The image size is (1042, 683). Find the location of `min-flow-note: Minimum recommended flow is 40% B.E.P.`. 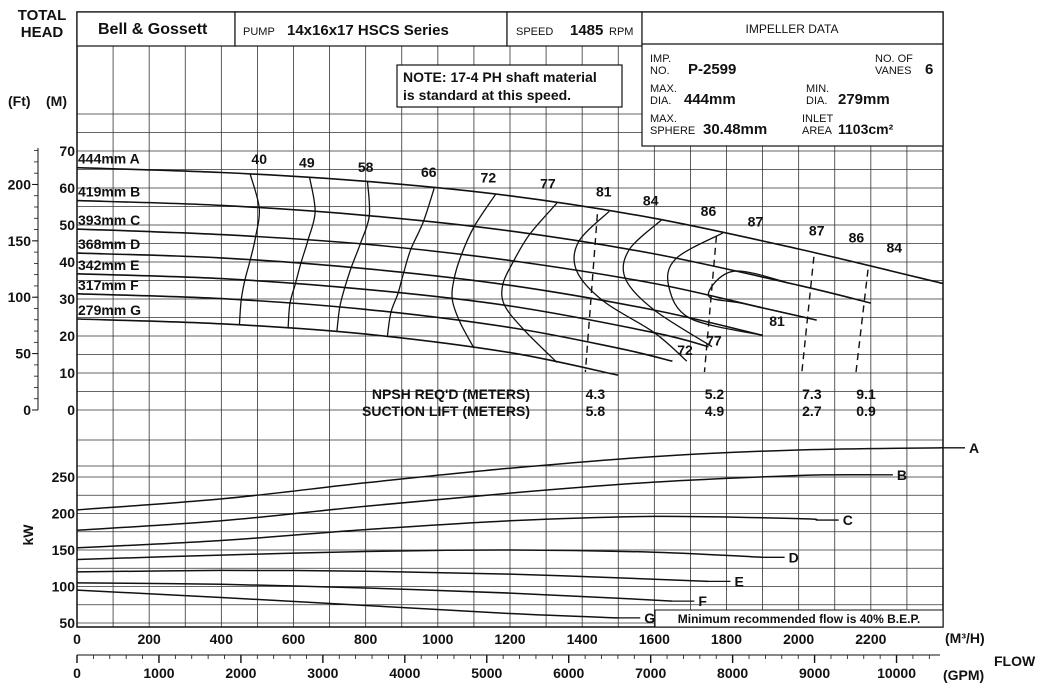

min-flow-note: Minimum recommended flow is 40% B.E.P. is located at coordinates (799, 619).